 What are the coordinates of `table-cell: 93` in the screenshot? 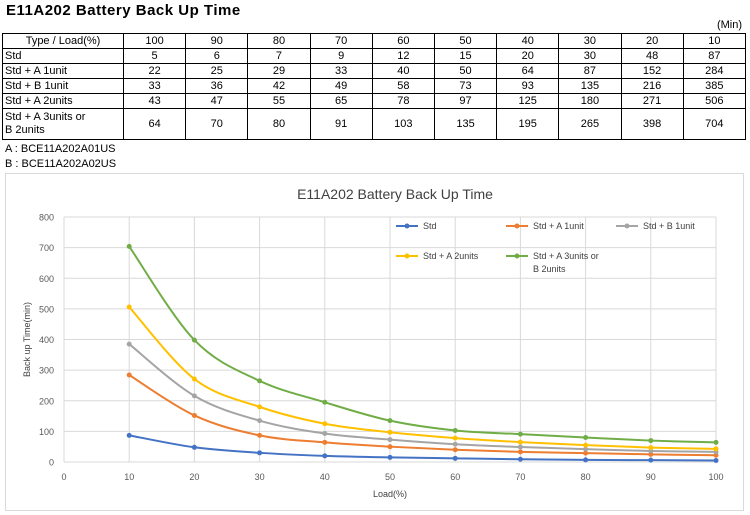 It's located at (528, 86).